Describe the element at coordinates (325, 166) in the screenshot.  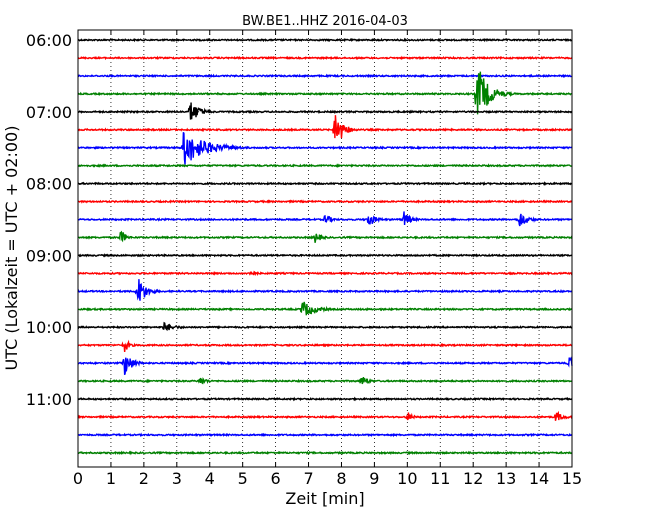
I see `trace-line-07:45` at that location.